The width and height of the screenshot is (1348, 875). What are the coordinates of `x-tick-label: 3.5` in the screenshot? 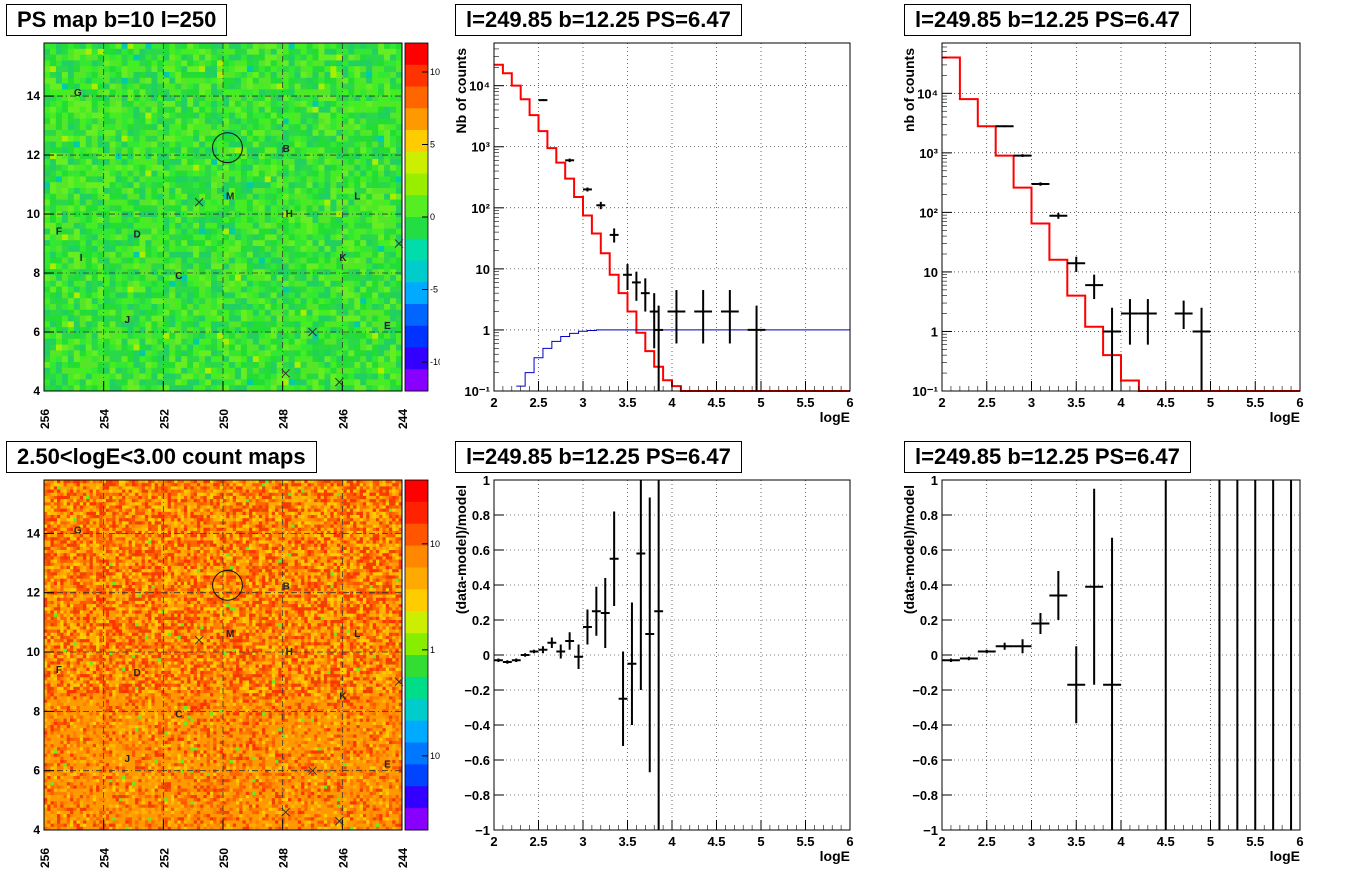 It's located at (627, 402).